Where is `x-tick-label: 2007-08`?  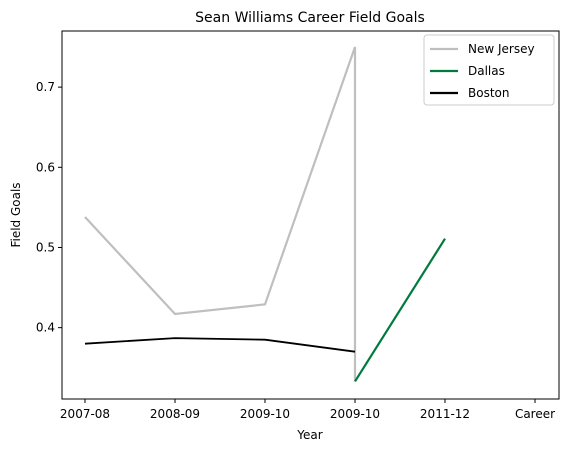 x-tick-label: 2007-08 is located at coordinates (85, 414).